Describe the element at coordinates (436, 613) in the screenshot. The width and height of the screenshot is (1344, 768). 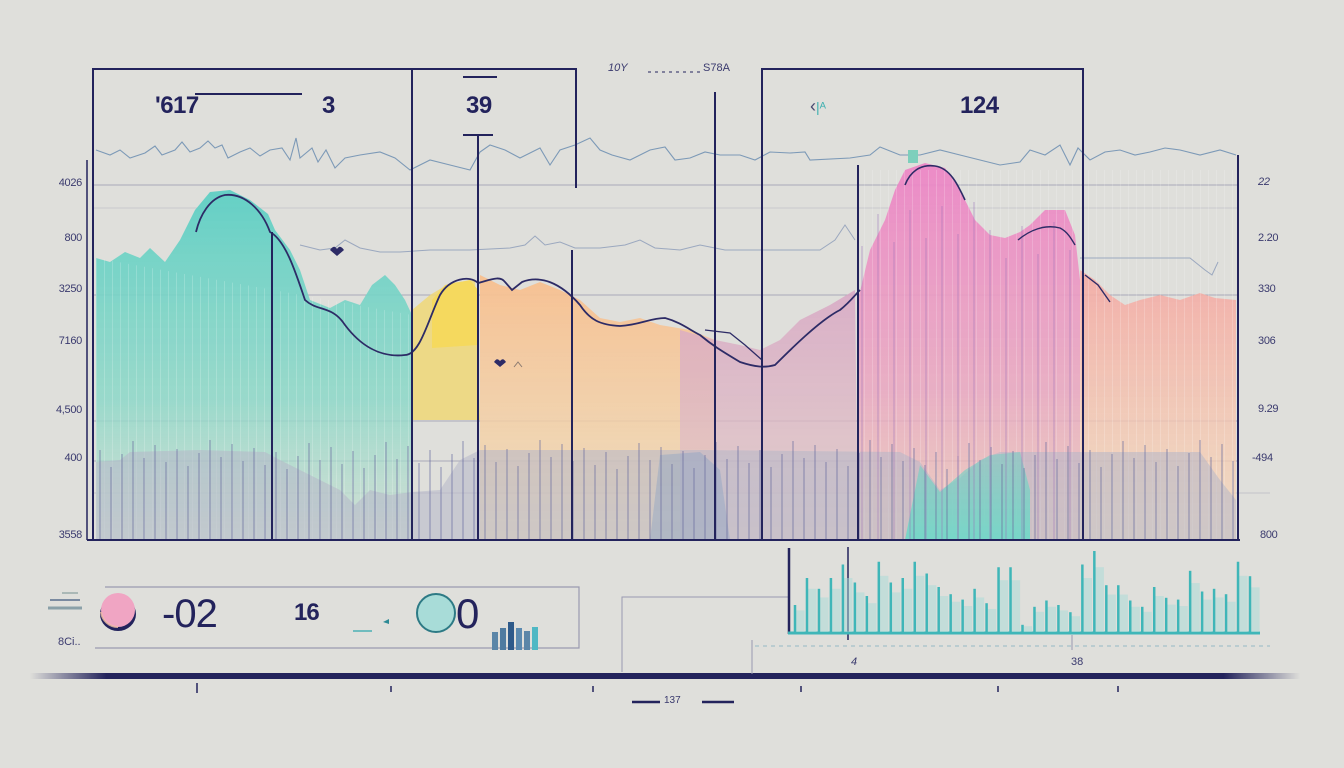
I see `teal-indicator-dot` at that location.